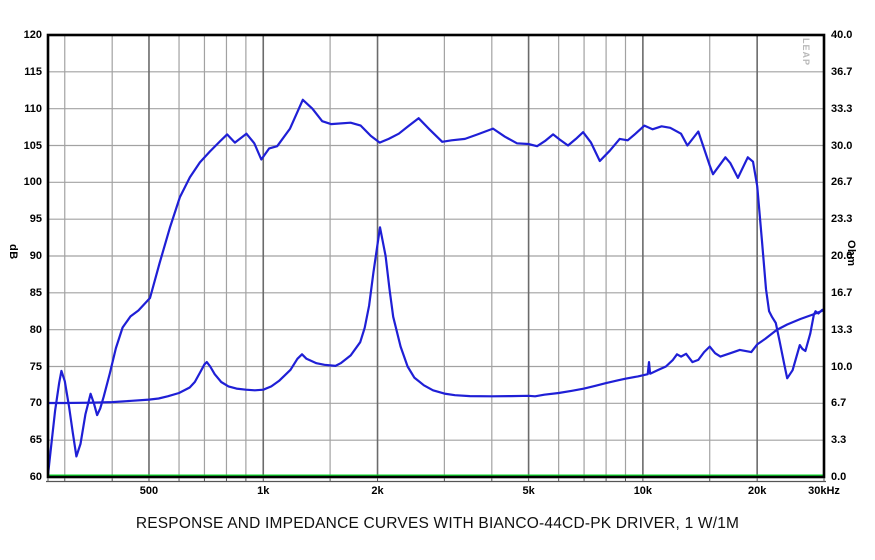  I want to click on x-axis-tick-label: 2k, so click(377, 491).